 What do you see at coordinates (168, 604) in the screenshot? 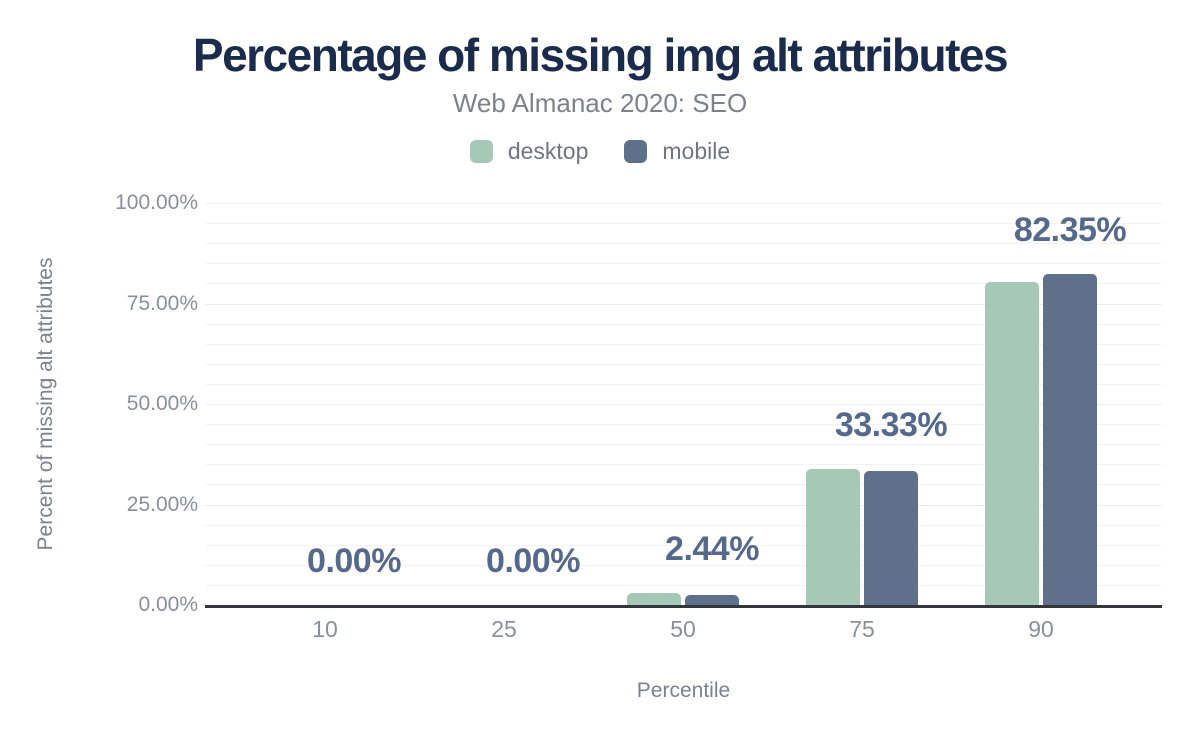
I see `y-tick-label: 0.00%` at bounding box center [168, 604].